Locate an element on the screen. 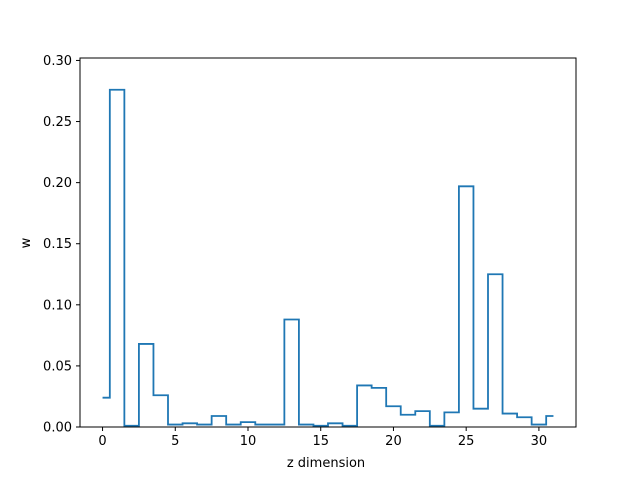 This screenshot has width=640, height=480. x-tick-label: 30 is located at coordinates (539, 441).